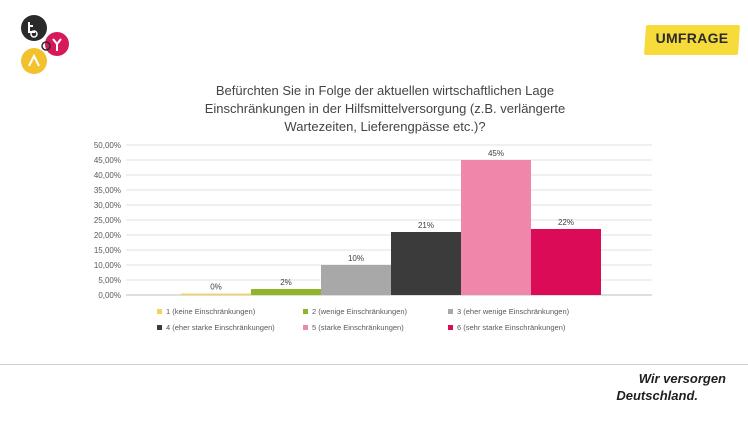 The width and height of the screenshot is (748, 421). What do you see at coordinates (496, 153) in the screenshot?
I see `data-label: 45%` at bounding box center [496, 153].